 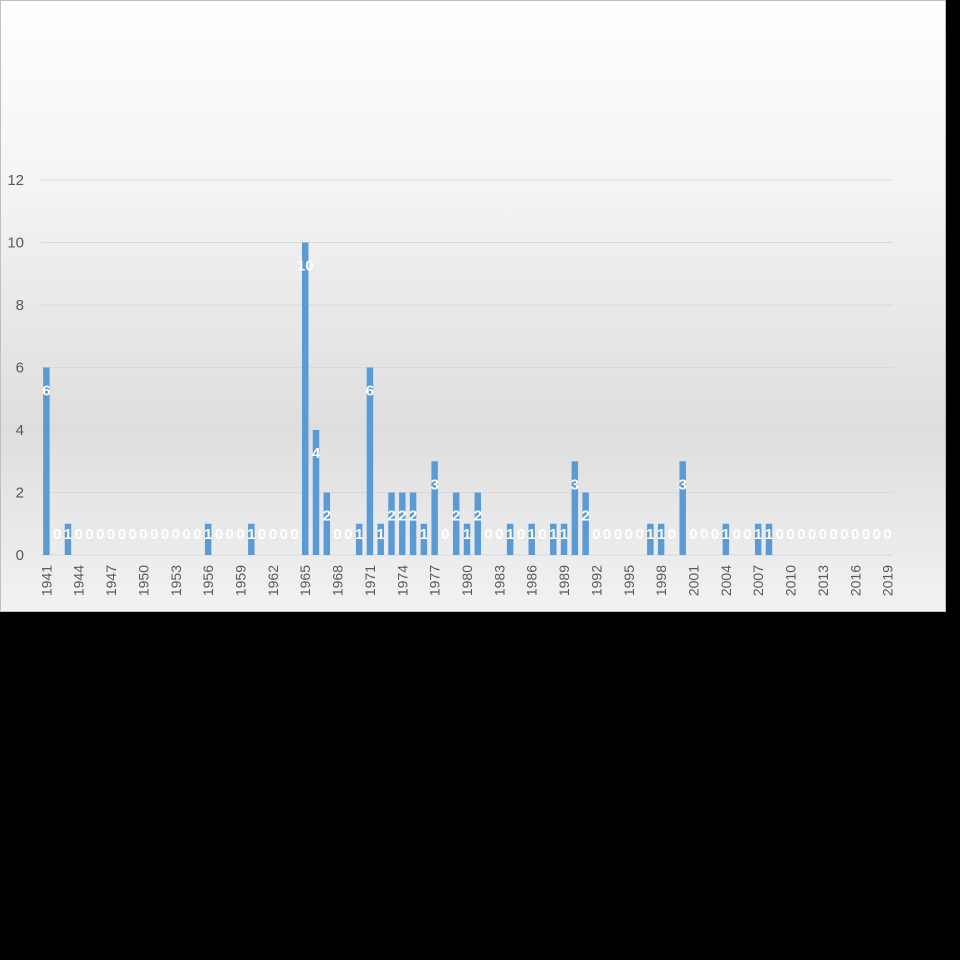 What do you see at coordinates (79, 580) in the screenshot?
I see `x-tick-label: 1944` at bounding box center [79, 580].